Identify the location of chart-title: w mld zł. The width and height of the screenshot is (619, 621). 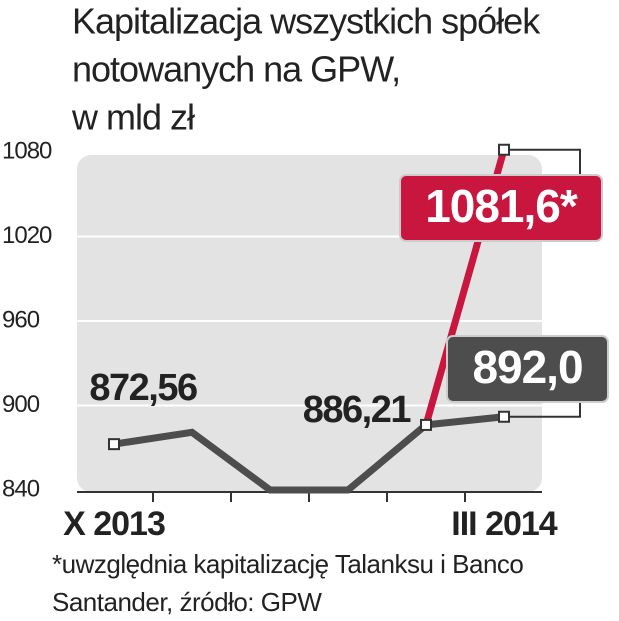
(133, 117).